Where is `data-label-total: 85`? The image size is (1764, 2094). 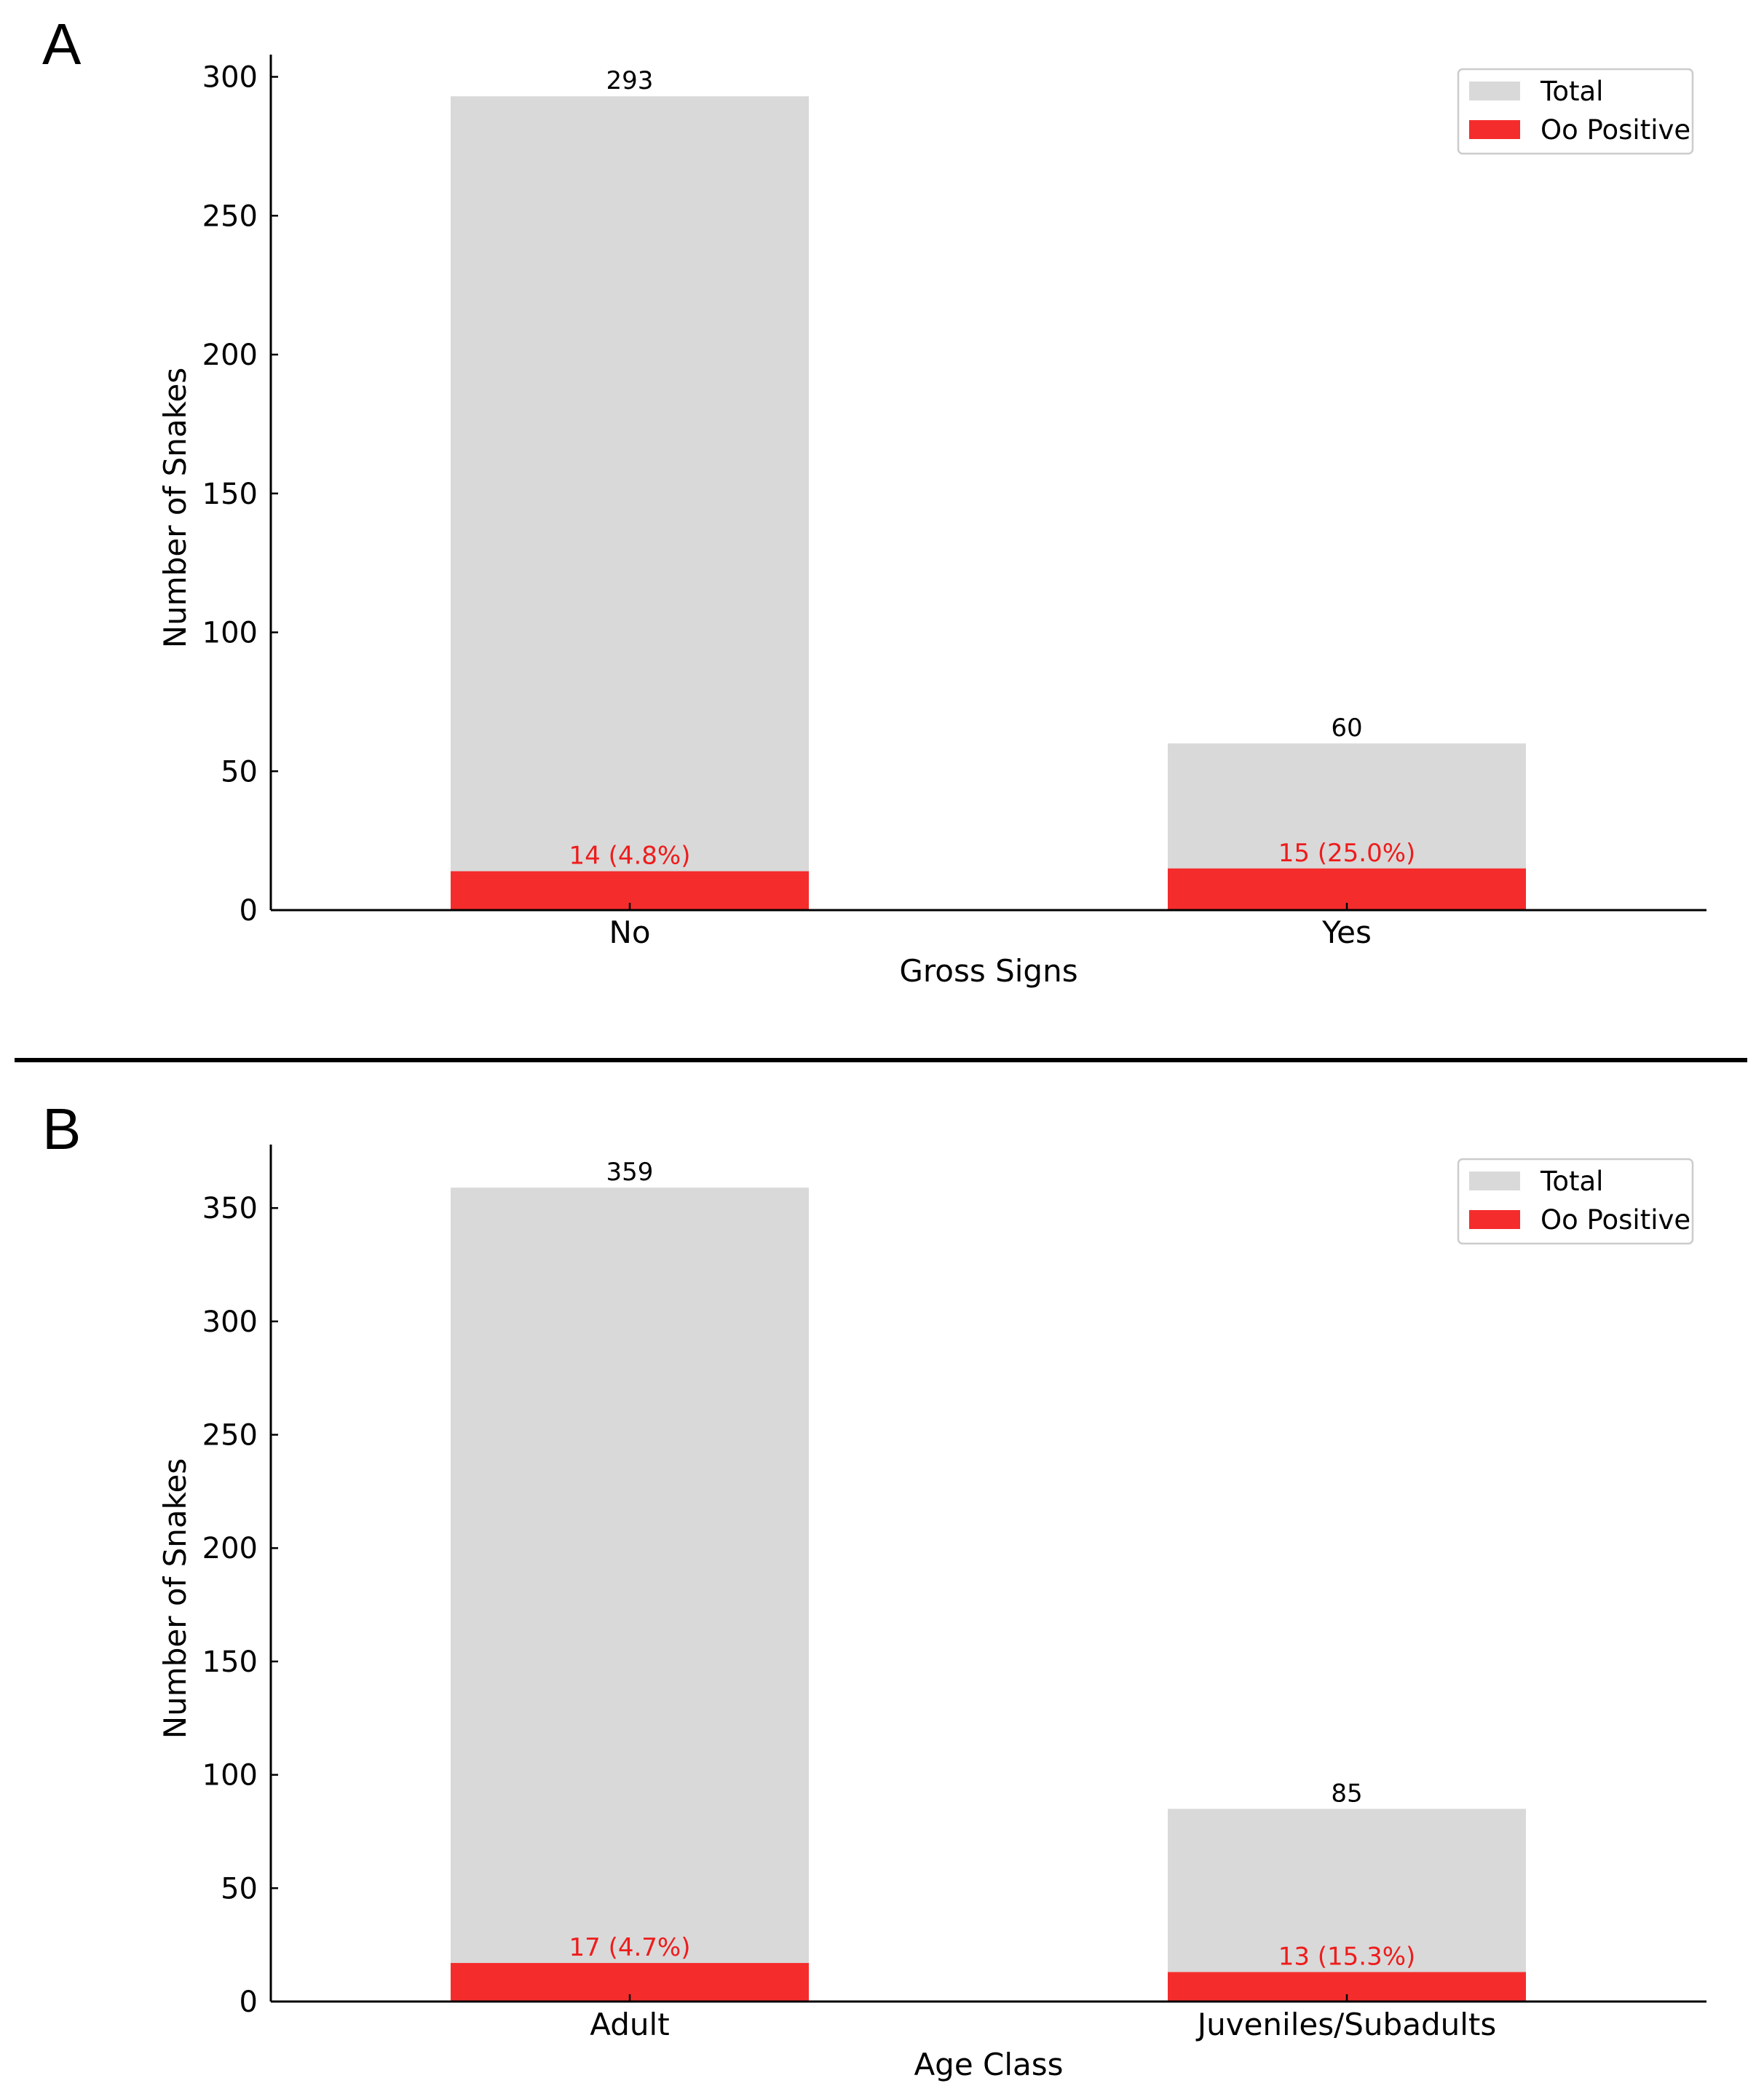
data-label-total: 85 is located at coordinates (1347, 1793).